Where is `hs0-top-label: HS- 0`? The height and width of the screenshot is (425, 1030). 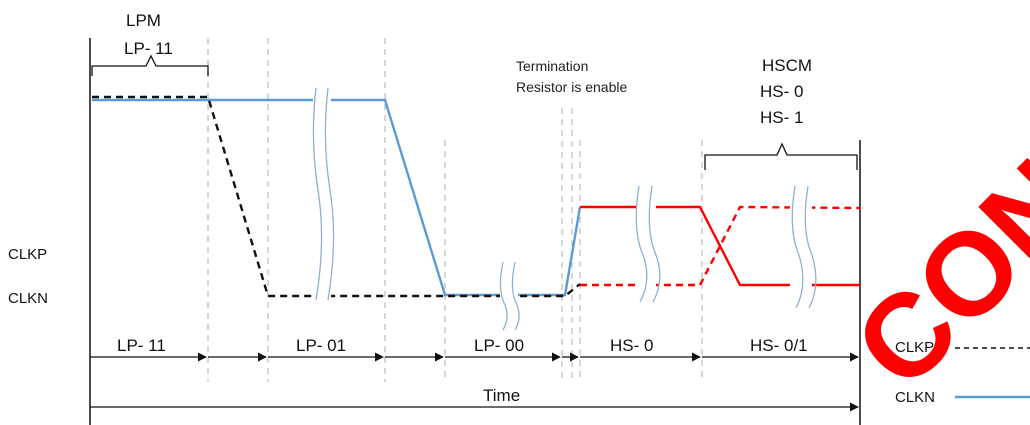
hs0-top-label: HS- 0 is located at coordinates (781, 91).